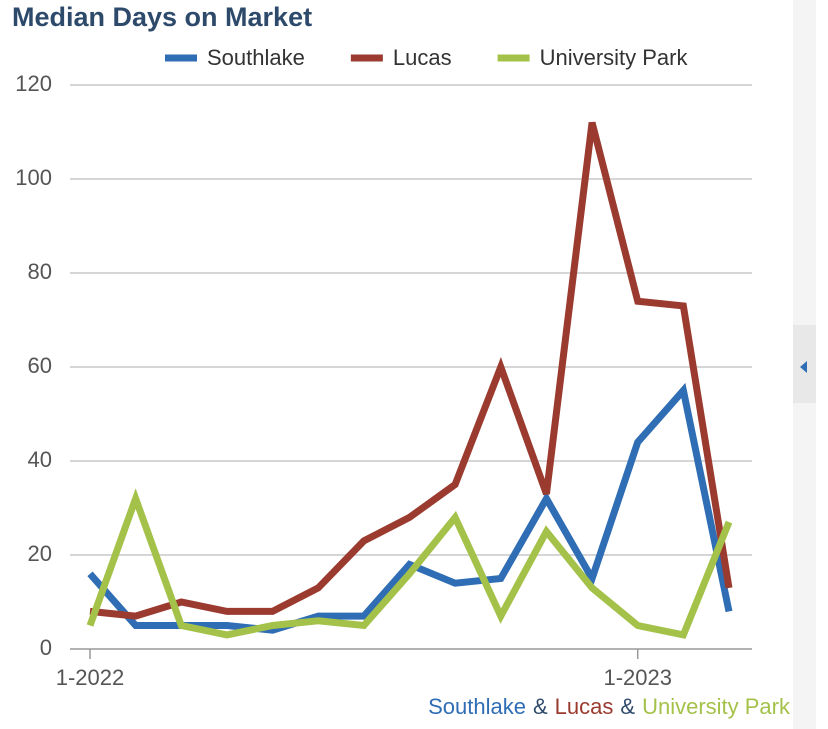  What do you see at coordinates (803, 367) in the screenshot?
I see `collapse-arrow` at bounding box center [803, 367].